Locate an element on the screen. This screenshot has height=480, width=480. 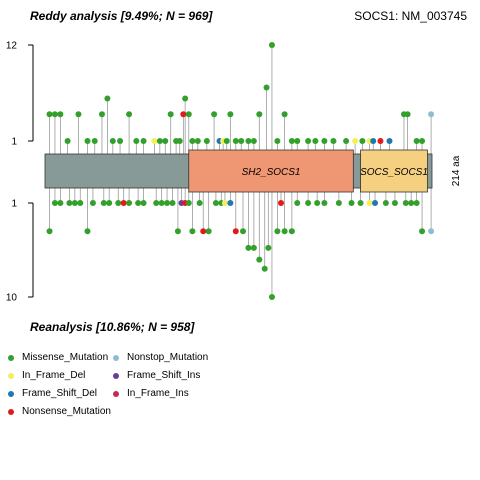
top-panel-title: Reddy analysis [9.49%; N = 969] is located at coordinates (121, 16).